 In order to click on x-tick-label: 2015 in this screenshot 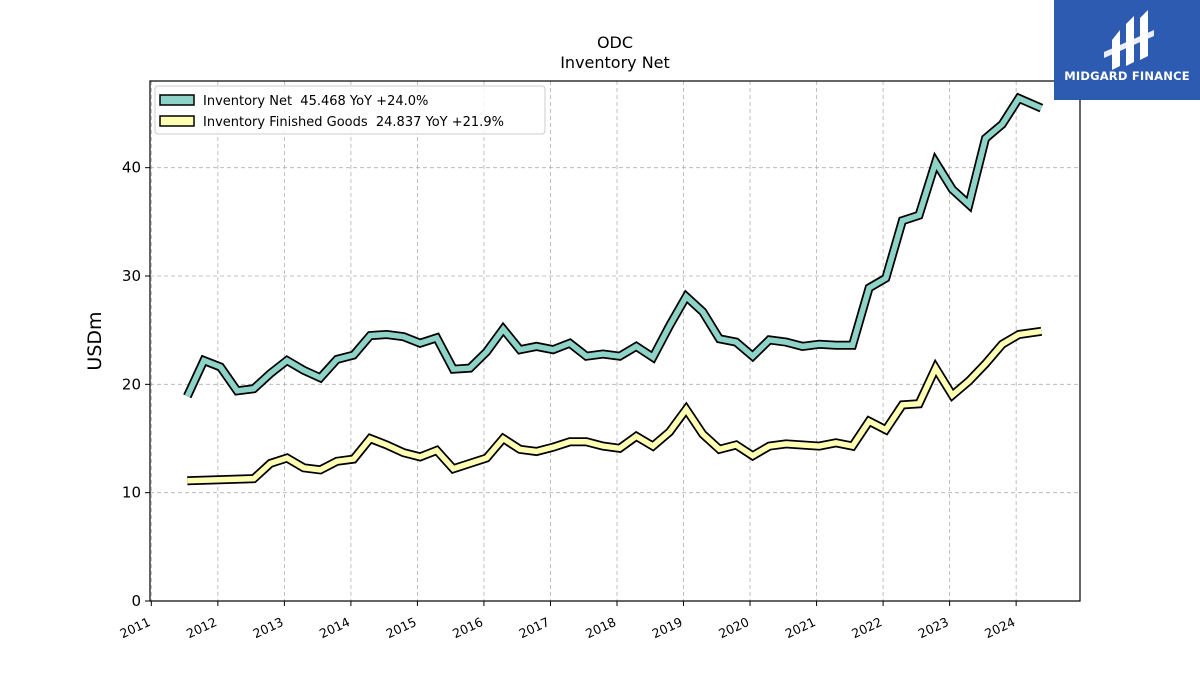, I will do `click(401, 627)`.